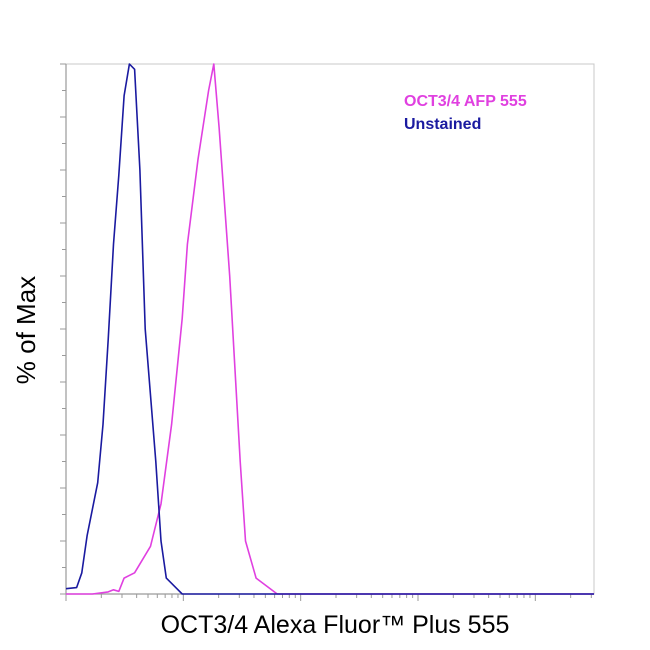 The height and width of the screenshot is (650, 650). What do you see at coordinates (442, 124) in the screenshot?
I see `legend-entry-unstained: Unstained` at bounding box center [442, 124].